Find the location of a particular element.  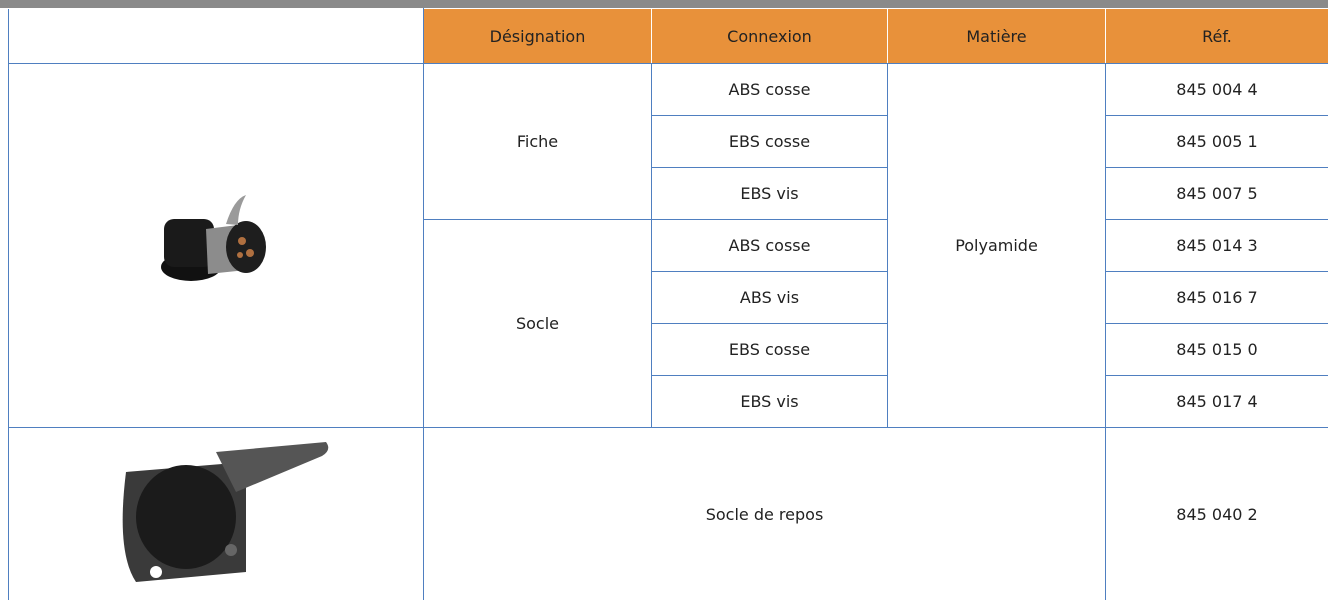

plug-image is located at coordinates (213, 237).